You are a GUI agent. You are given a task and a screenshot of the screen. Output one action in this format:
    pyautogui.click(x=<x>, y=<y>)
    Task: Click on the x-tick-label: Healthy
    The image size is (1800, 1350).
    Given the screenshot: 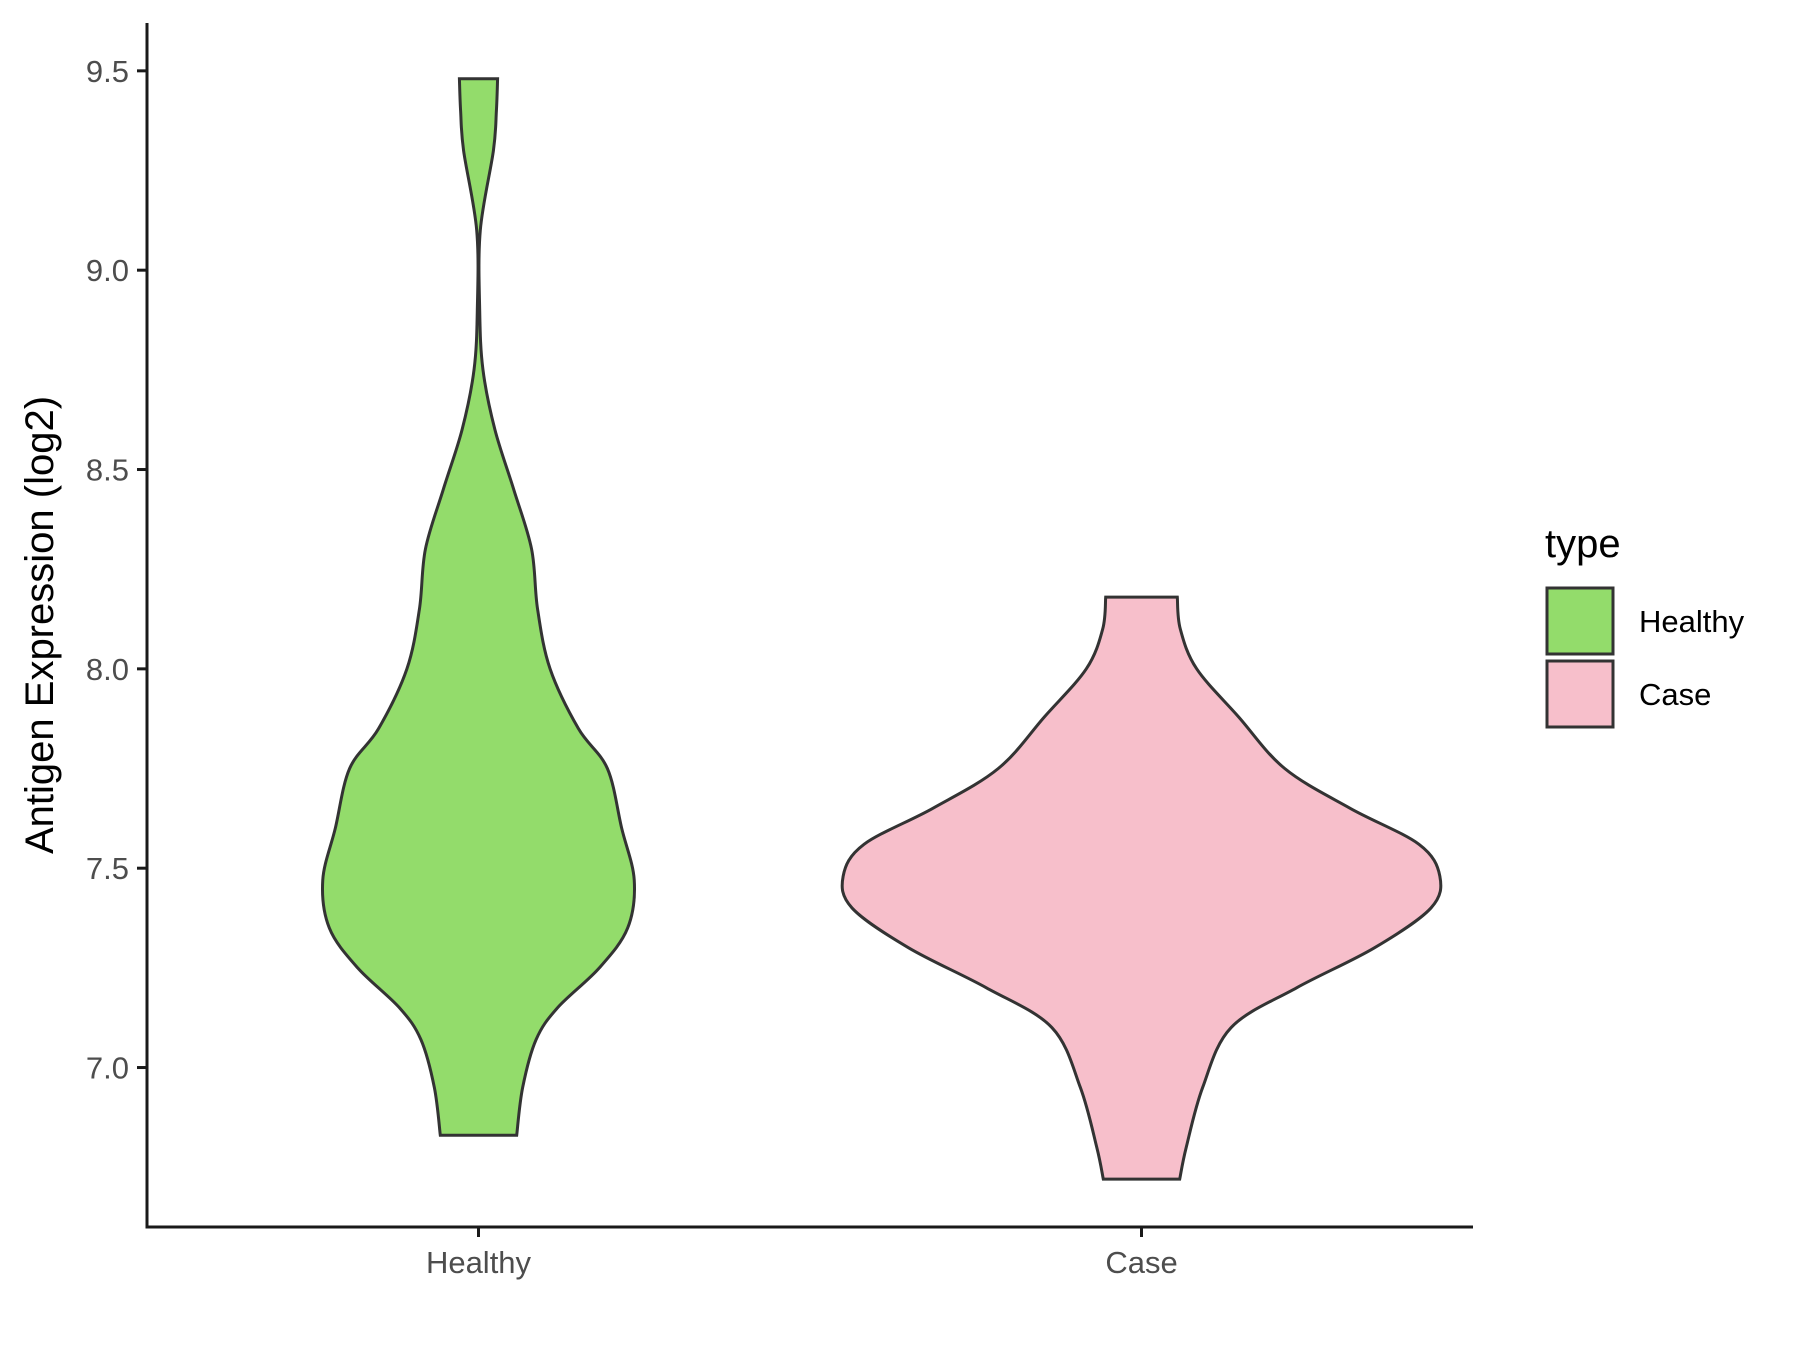 What is the action you would take?
    pyautogui.click(x=479, y=1262)
    